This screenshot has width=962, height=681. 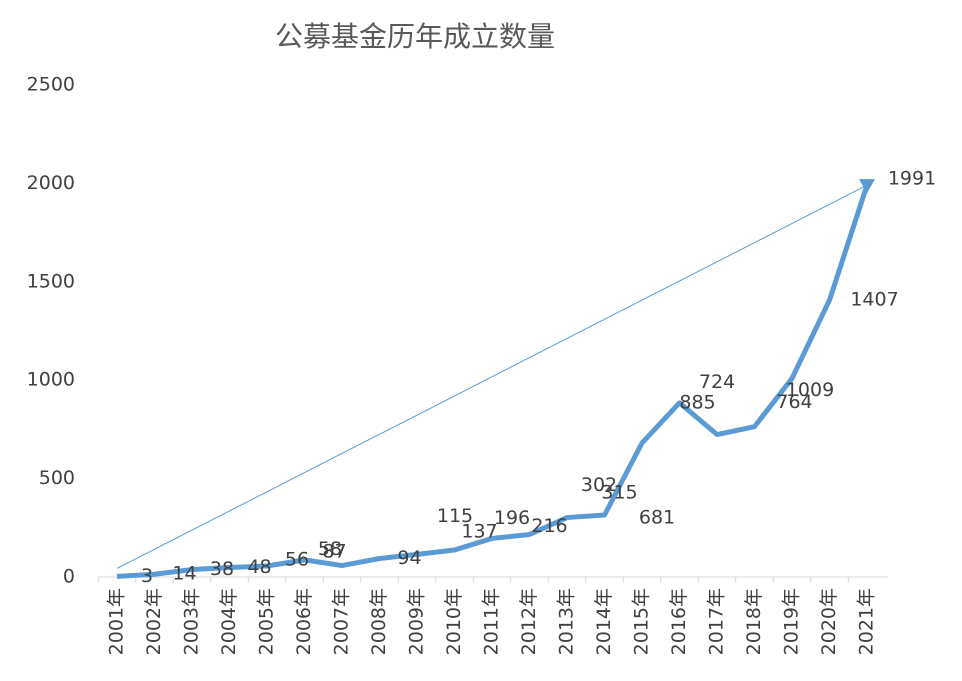 What do you see at coordinates (415, 36) in the screenshot?
I see `chart-title: 公募基金历年成立数量` at bounding box center [415, 36].